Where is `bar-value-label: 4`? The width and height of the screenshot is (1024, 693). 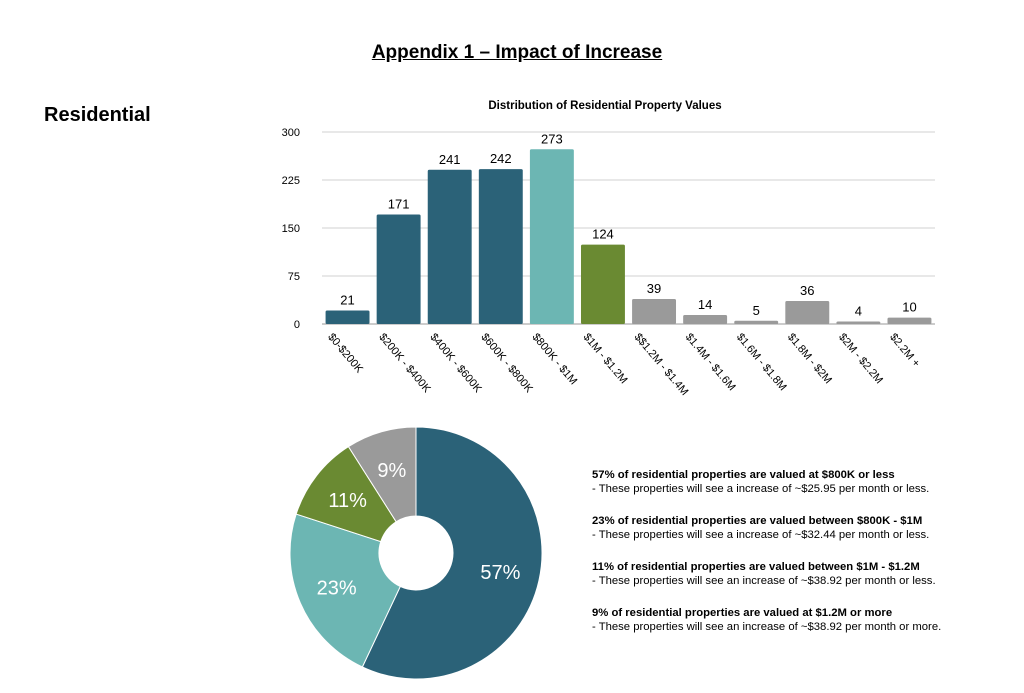 bar-value-label: 4 is located at coordinates (858, 310).